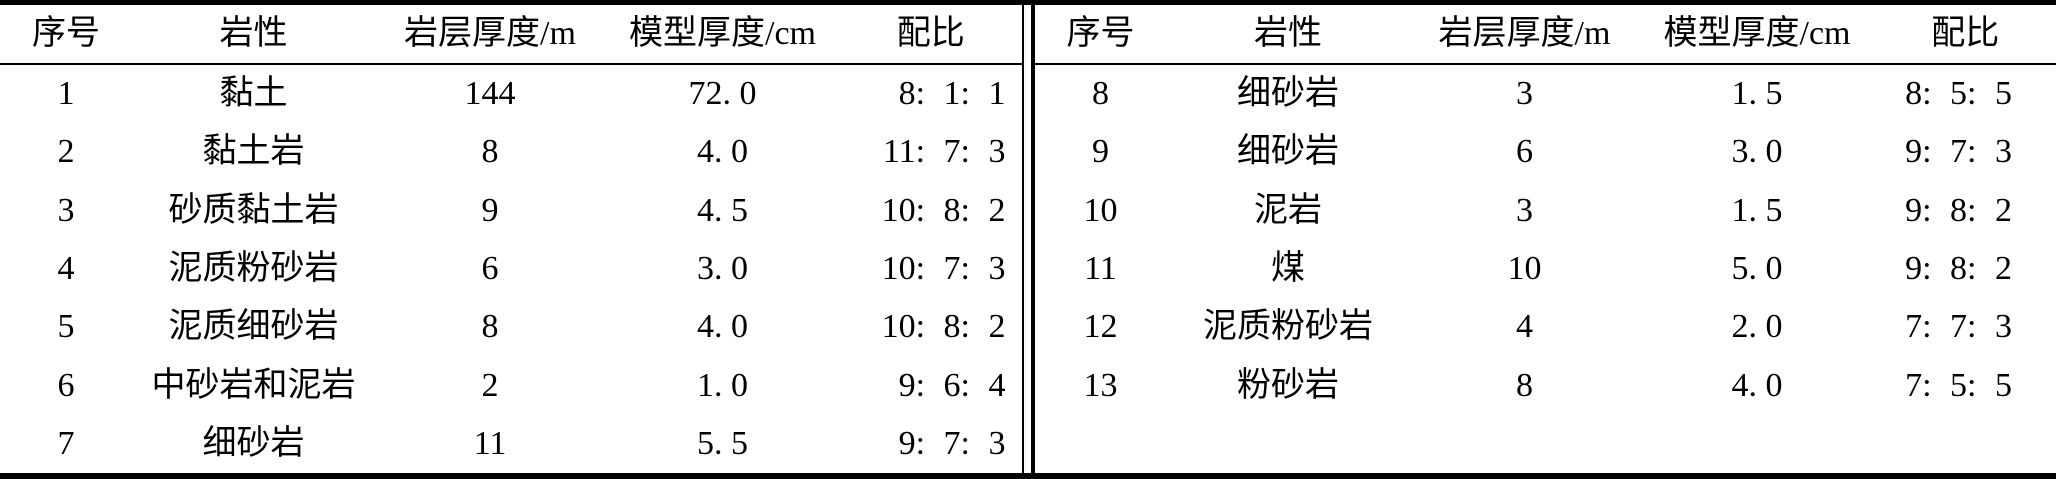 The image size is (2056, 479). I want to click on lithology-cell: 泥质细砂岩, so click(253, 327).